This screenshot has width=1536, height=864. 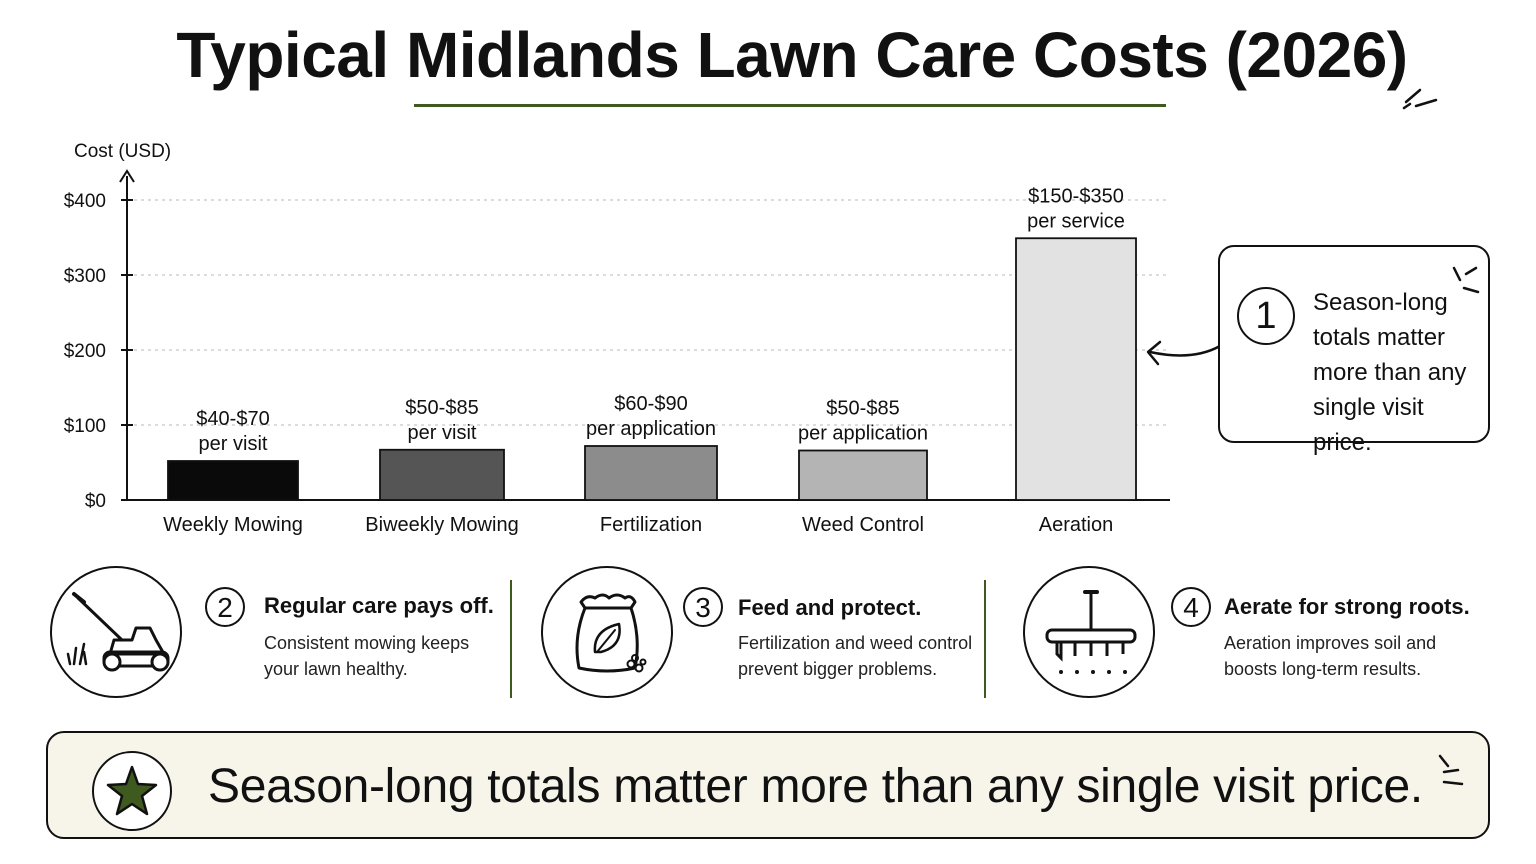 What do you see at coordinates (441, 525) in the screenshot?
I see `category-label: Biweekly Mowing` at bounding box center [441, 525].